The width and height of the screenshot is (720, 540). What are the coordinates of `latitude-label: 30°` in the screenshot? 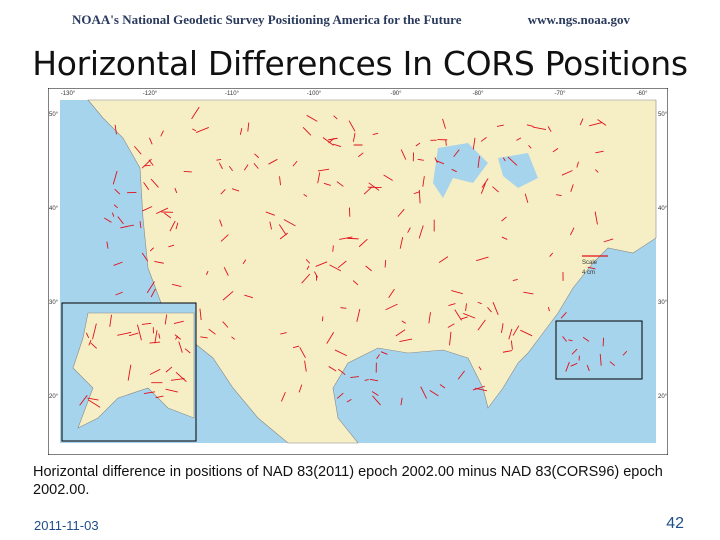 It's located at (663, 303).